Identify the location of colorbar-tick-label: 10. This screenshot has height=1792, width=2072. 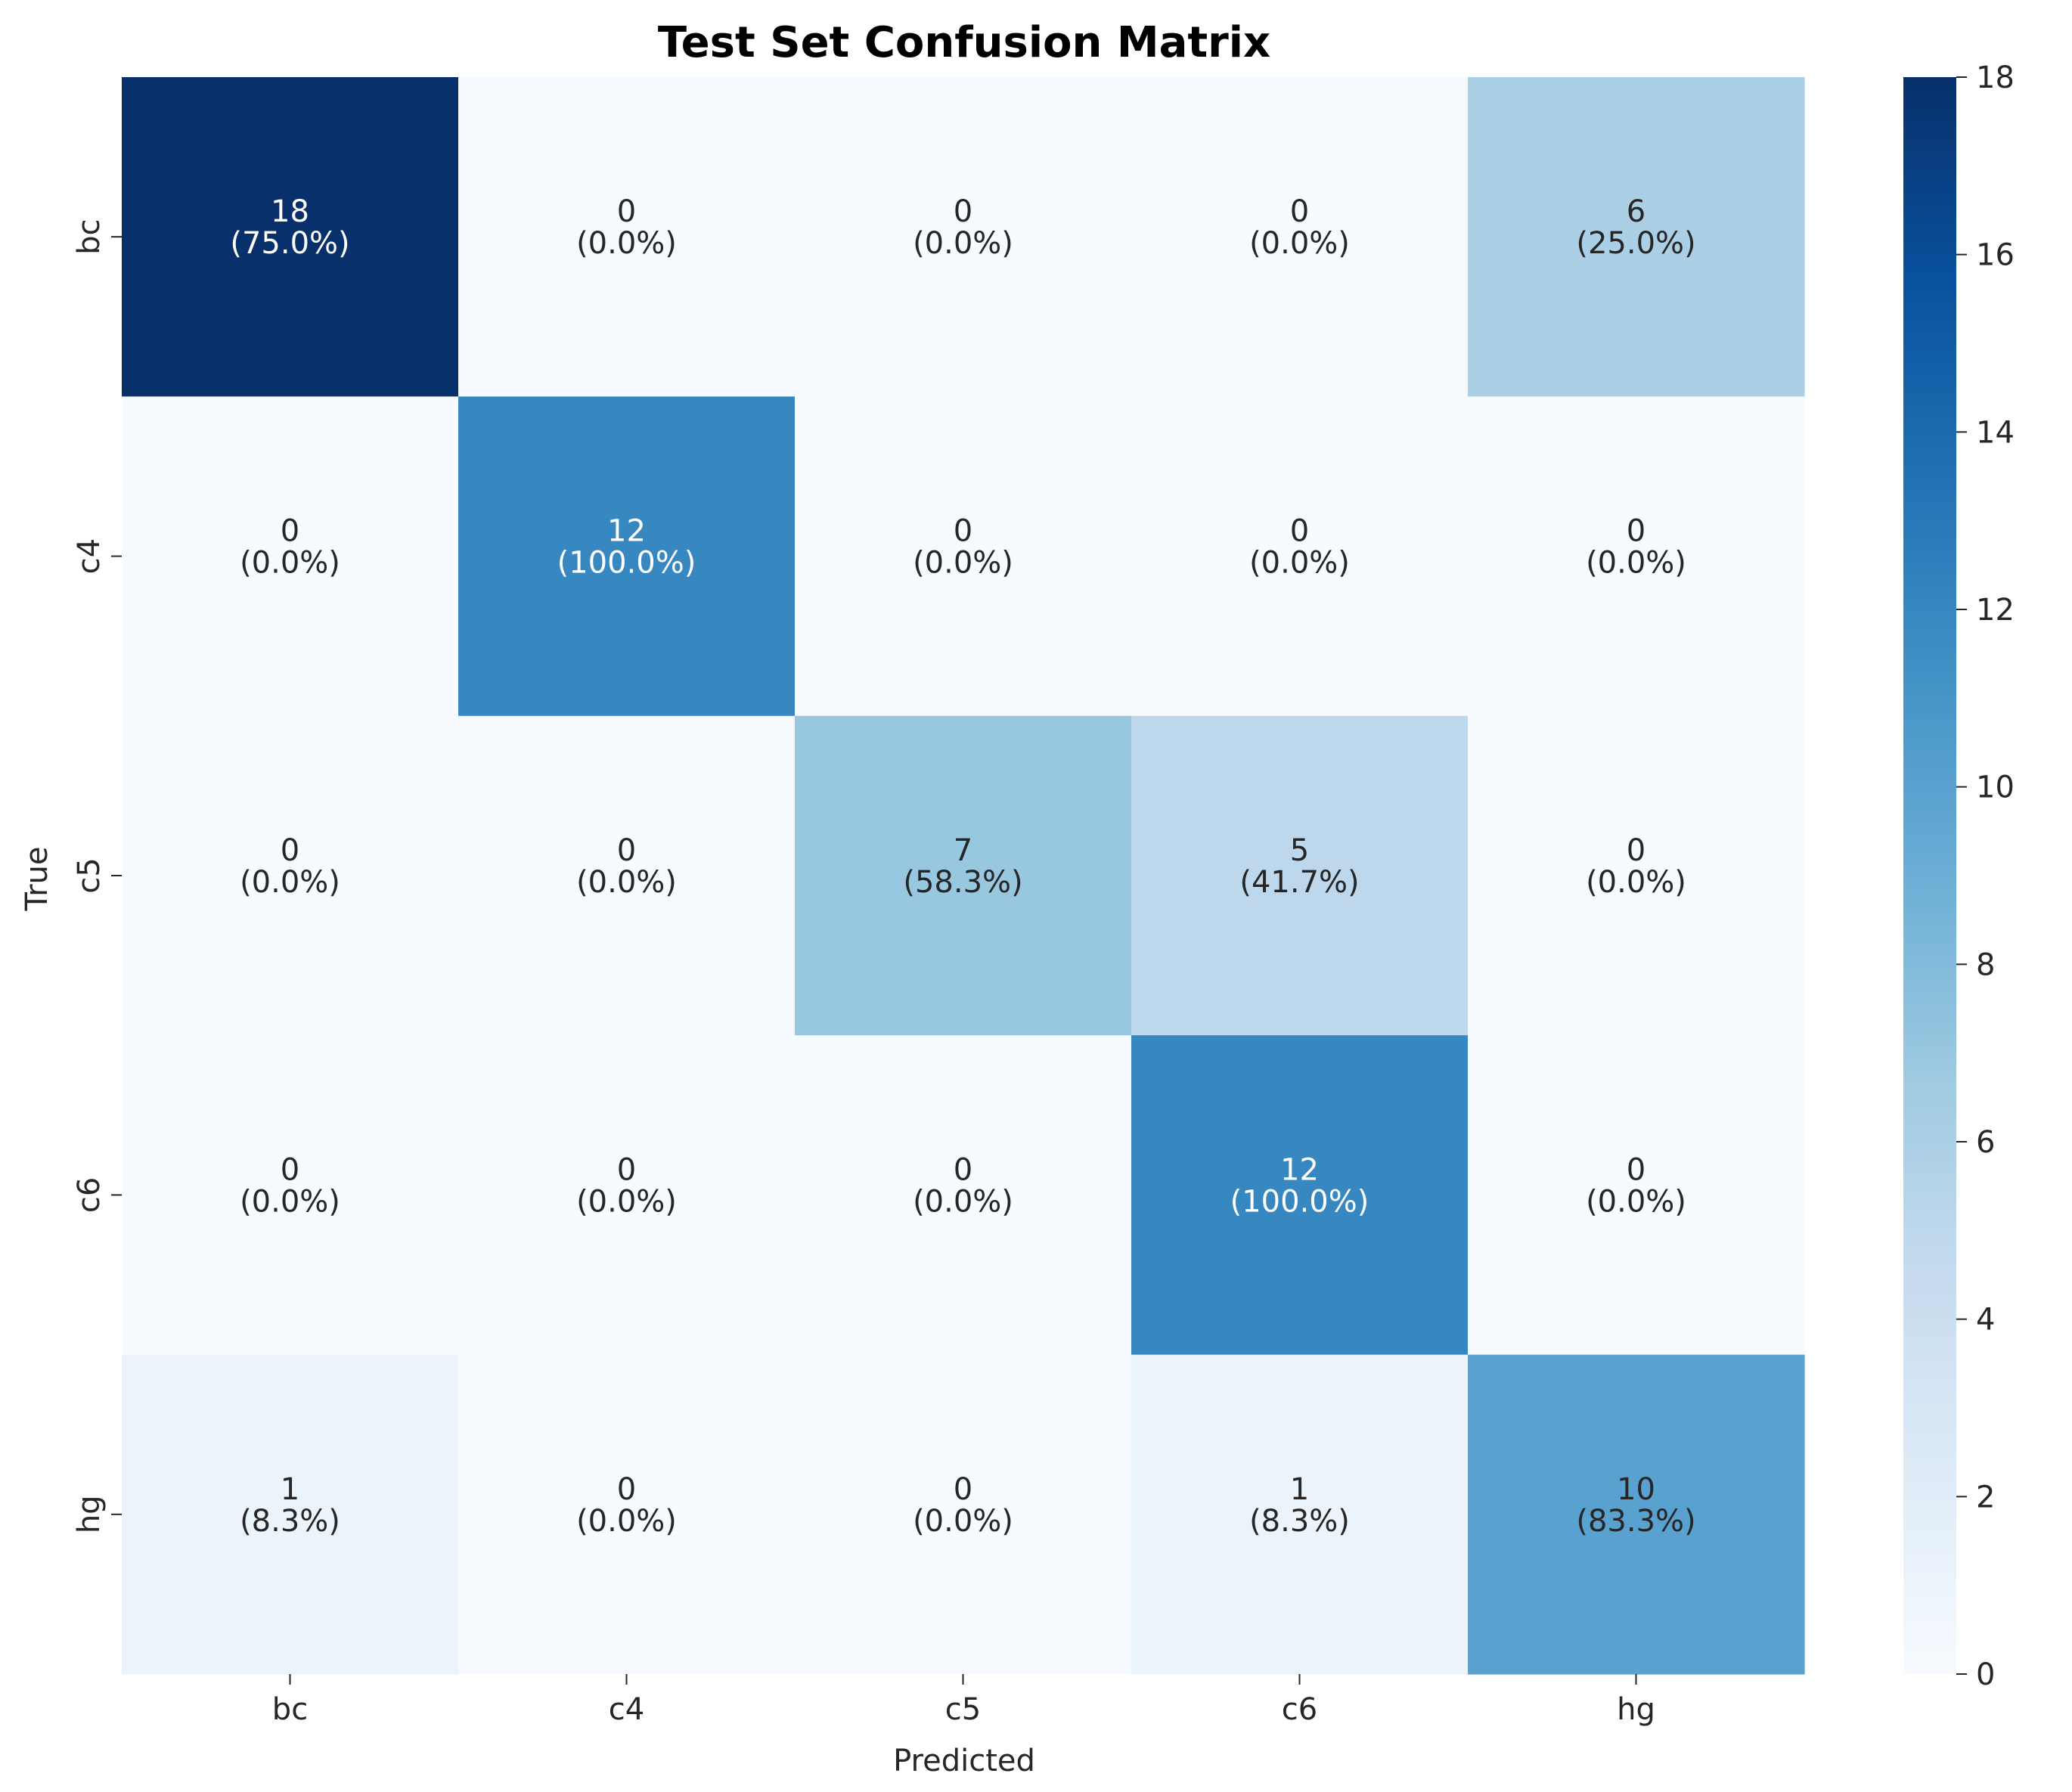
(1995, 787).